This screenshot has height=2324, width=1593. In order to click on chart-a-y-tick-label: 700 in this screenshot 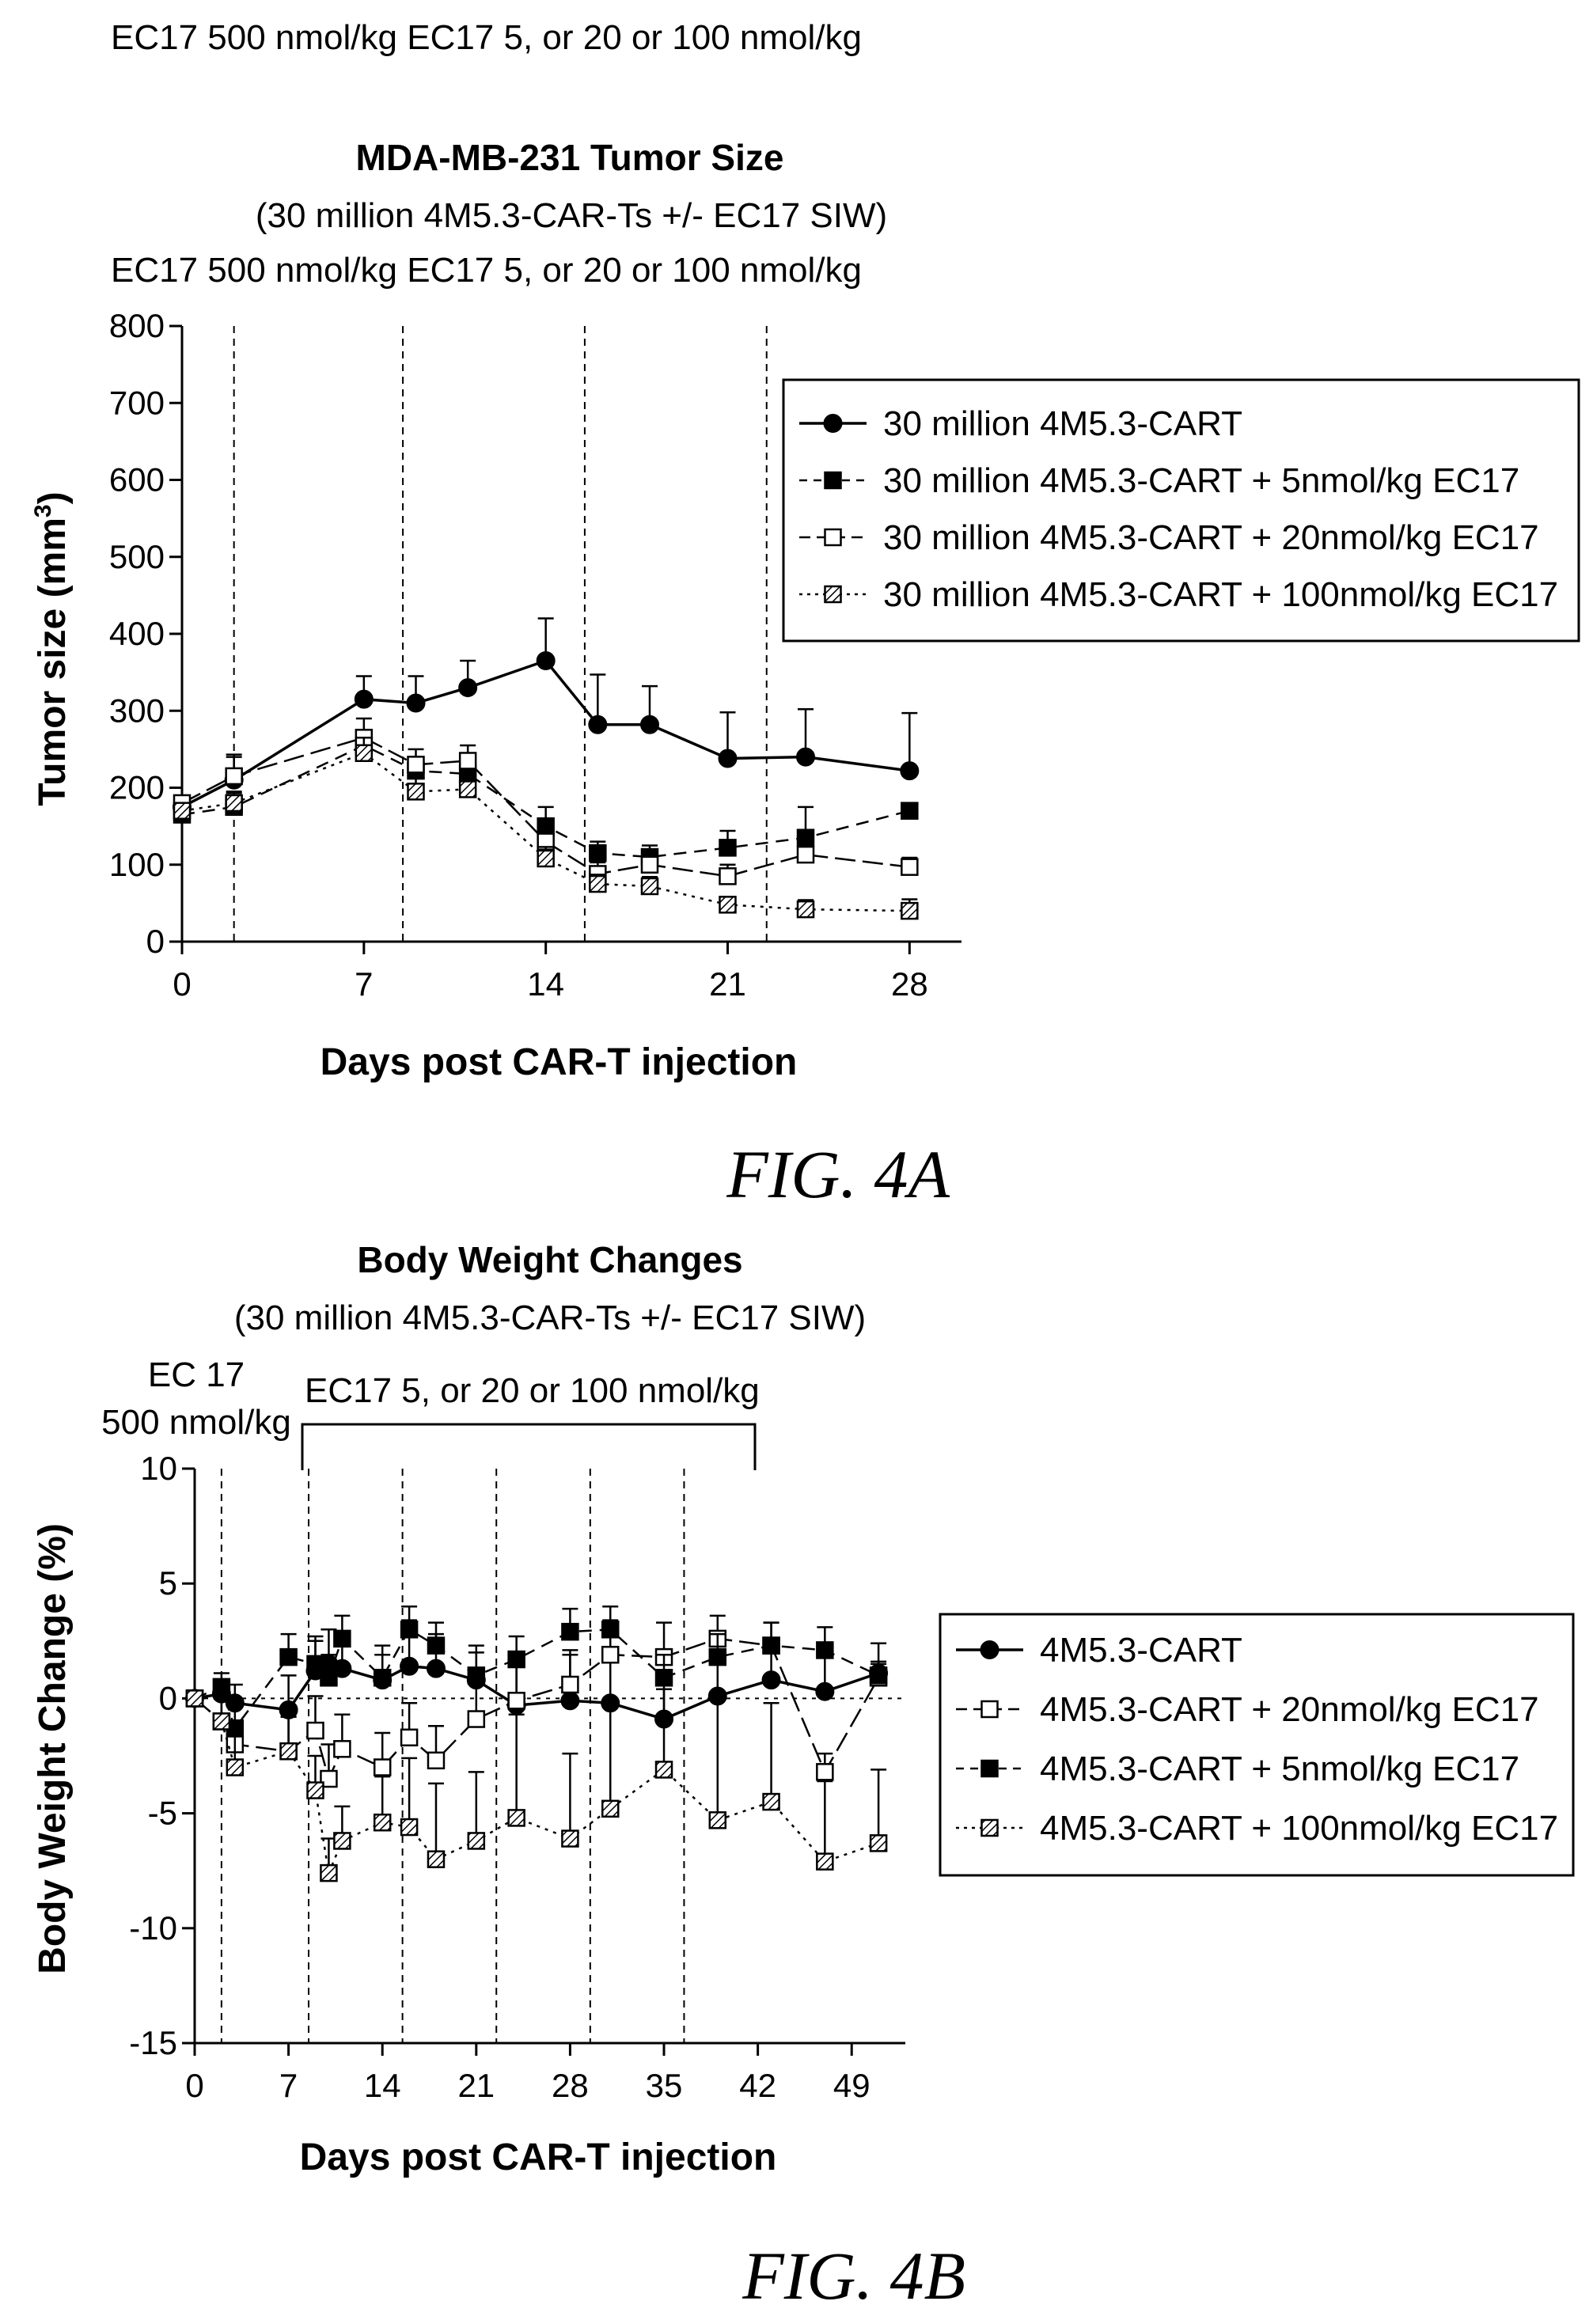, I will do `click(137, 402)`.